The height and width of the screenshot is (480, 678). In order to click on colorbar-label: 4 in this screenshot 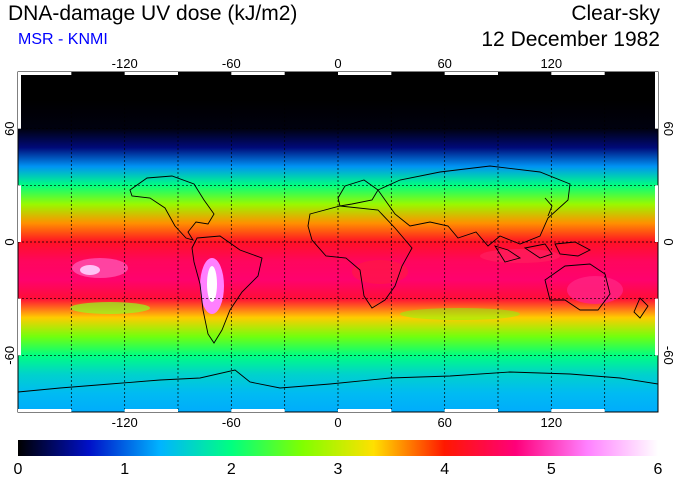, I will do `click(444, 469)`.